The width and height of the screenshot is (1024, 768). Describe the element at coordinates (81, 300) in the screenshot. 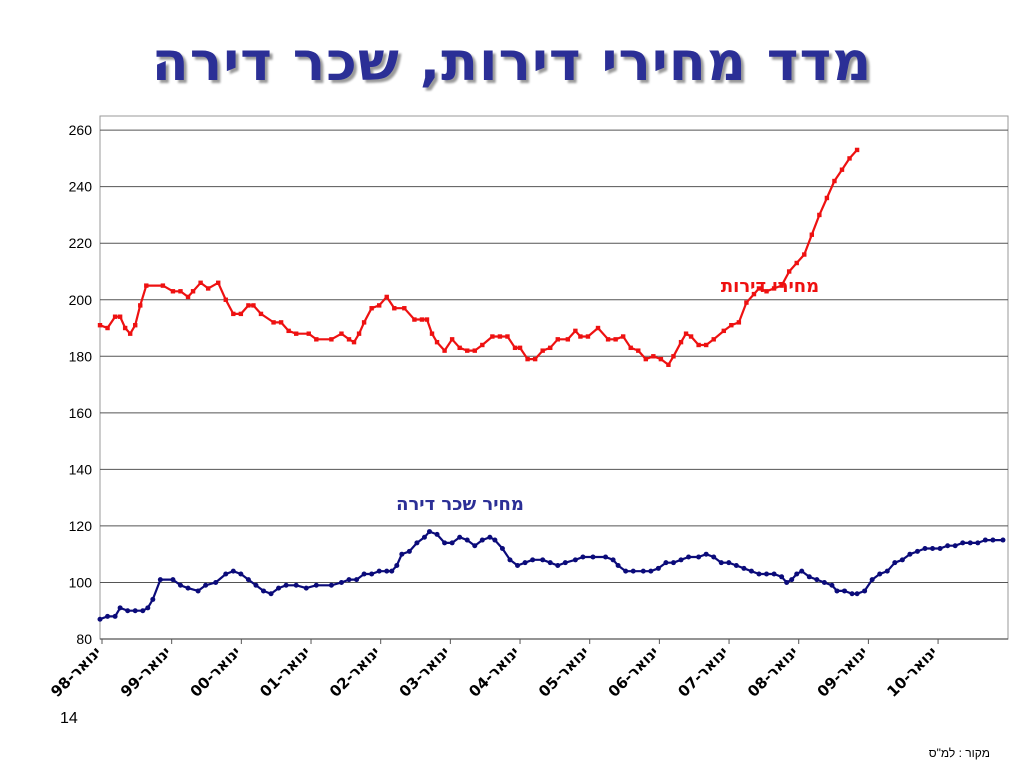

I see `y-tick-label: 200` at that location.